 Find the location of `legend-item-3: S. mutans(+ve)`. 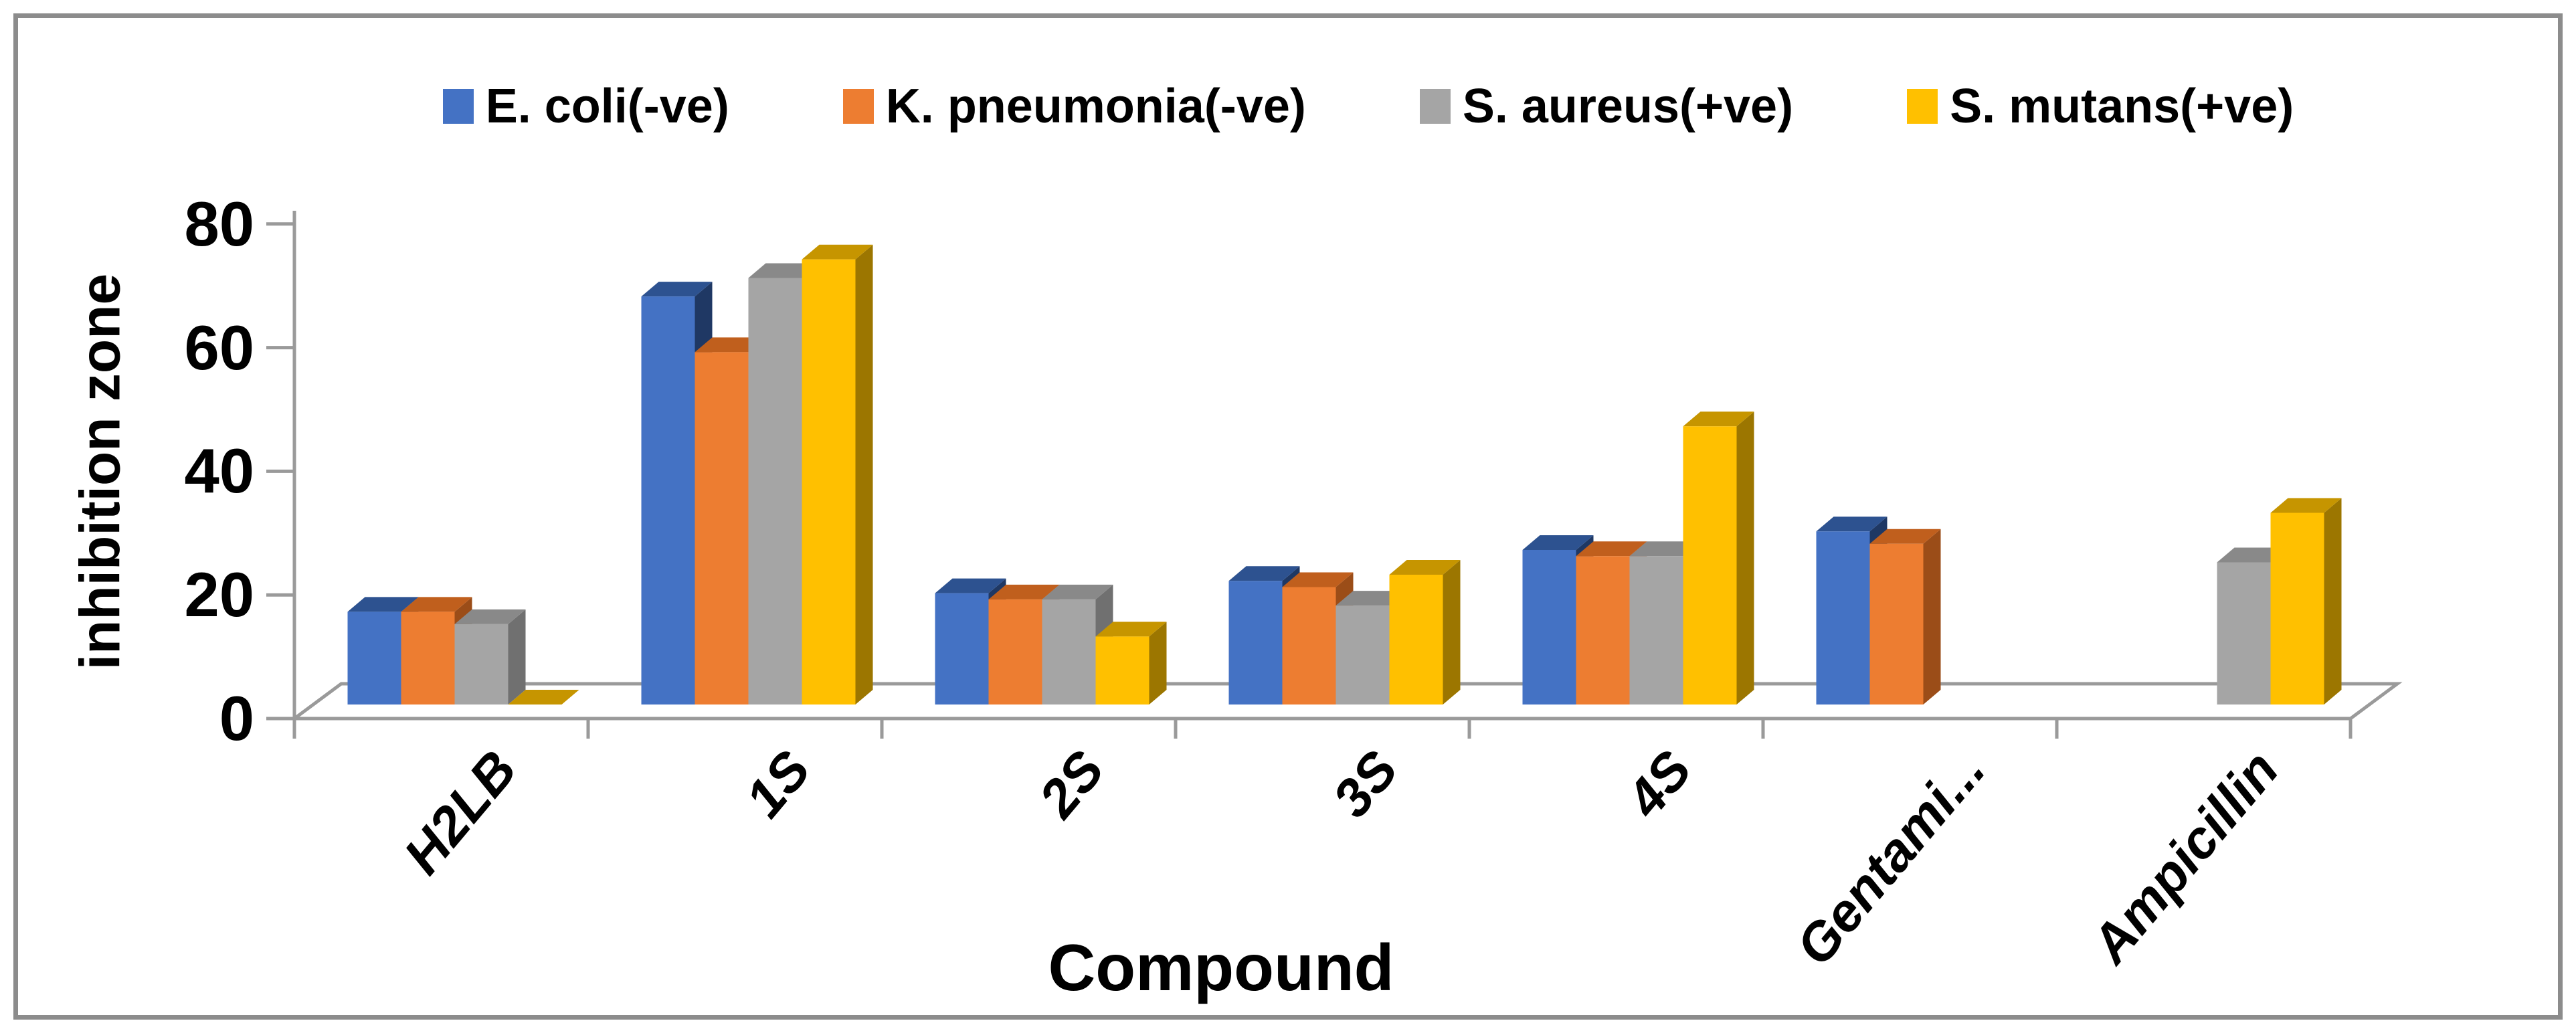

legend-item-3: S. mutans(+ve) is located at coordinates (2100, 107).